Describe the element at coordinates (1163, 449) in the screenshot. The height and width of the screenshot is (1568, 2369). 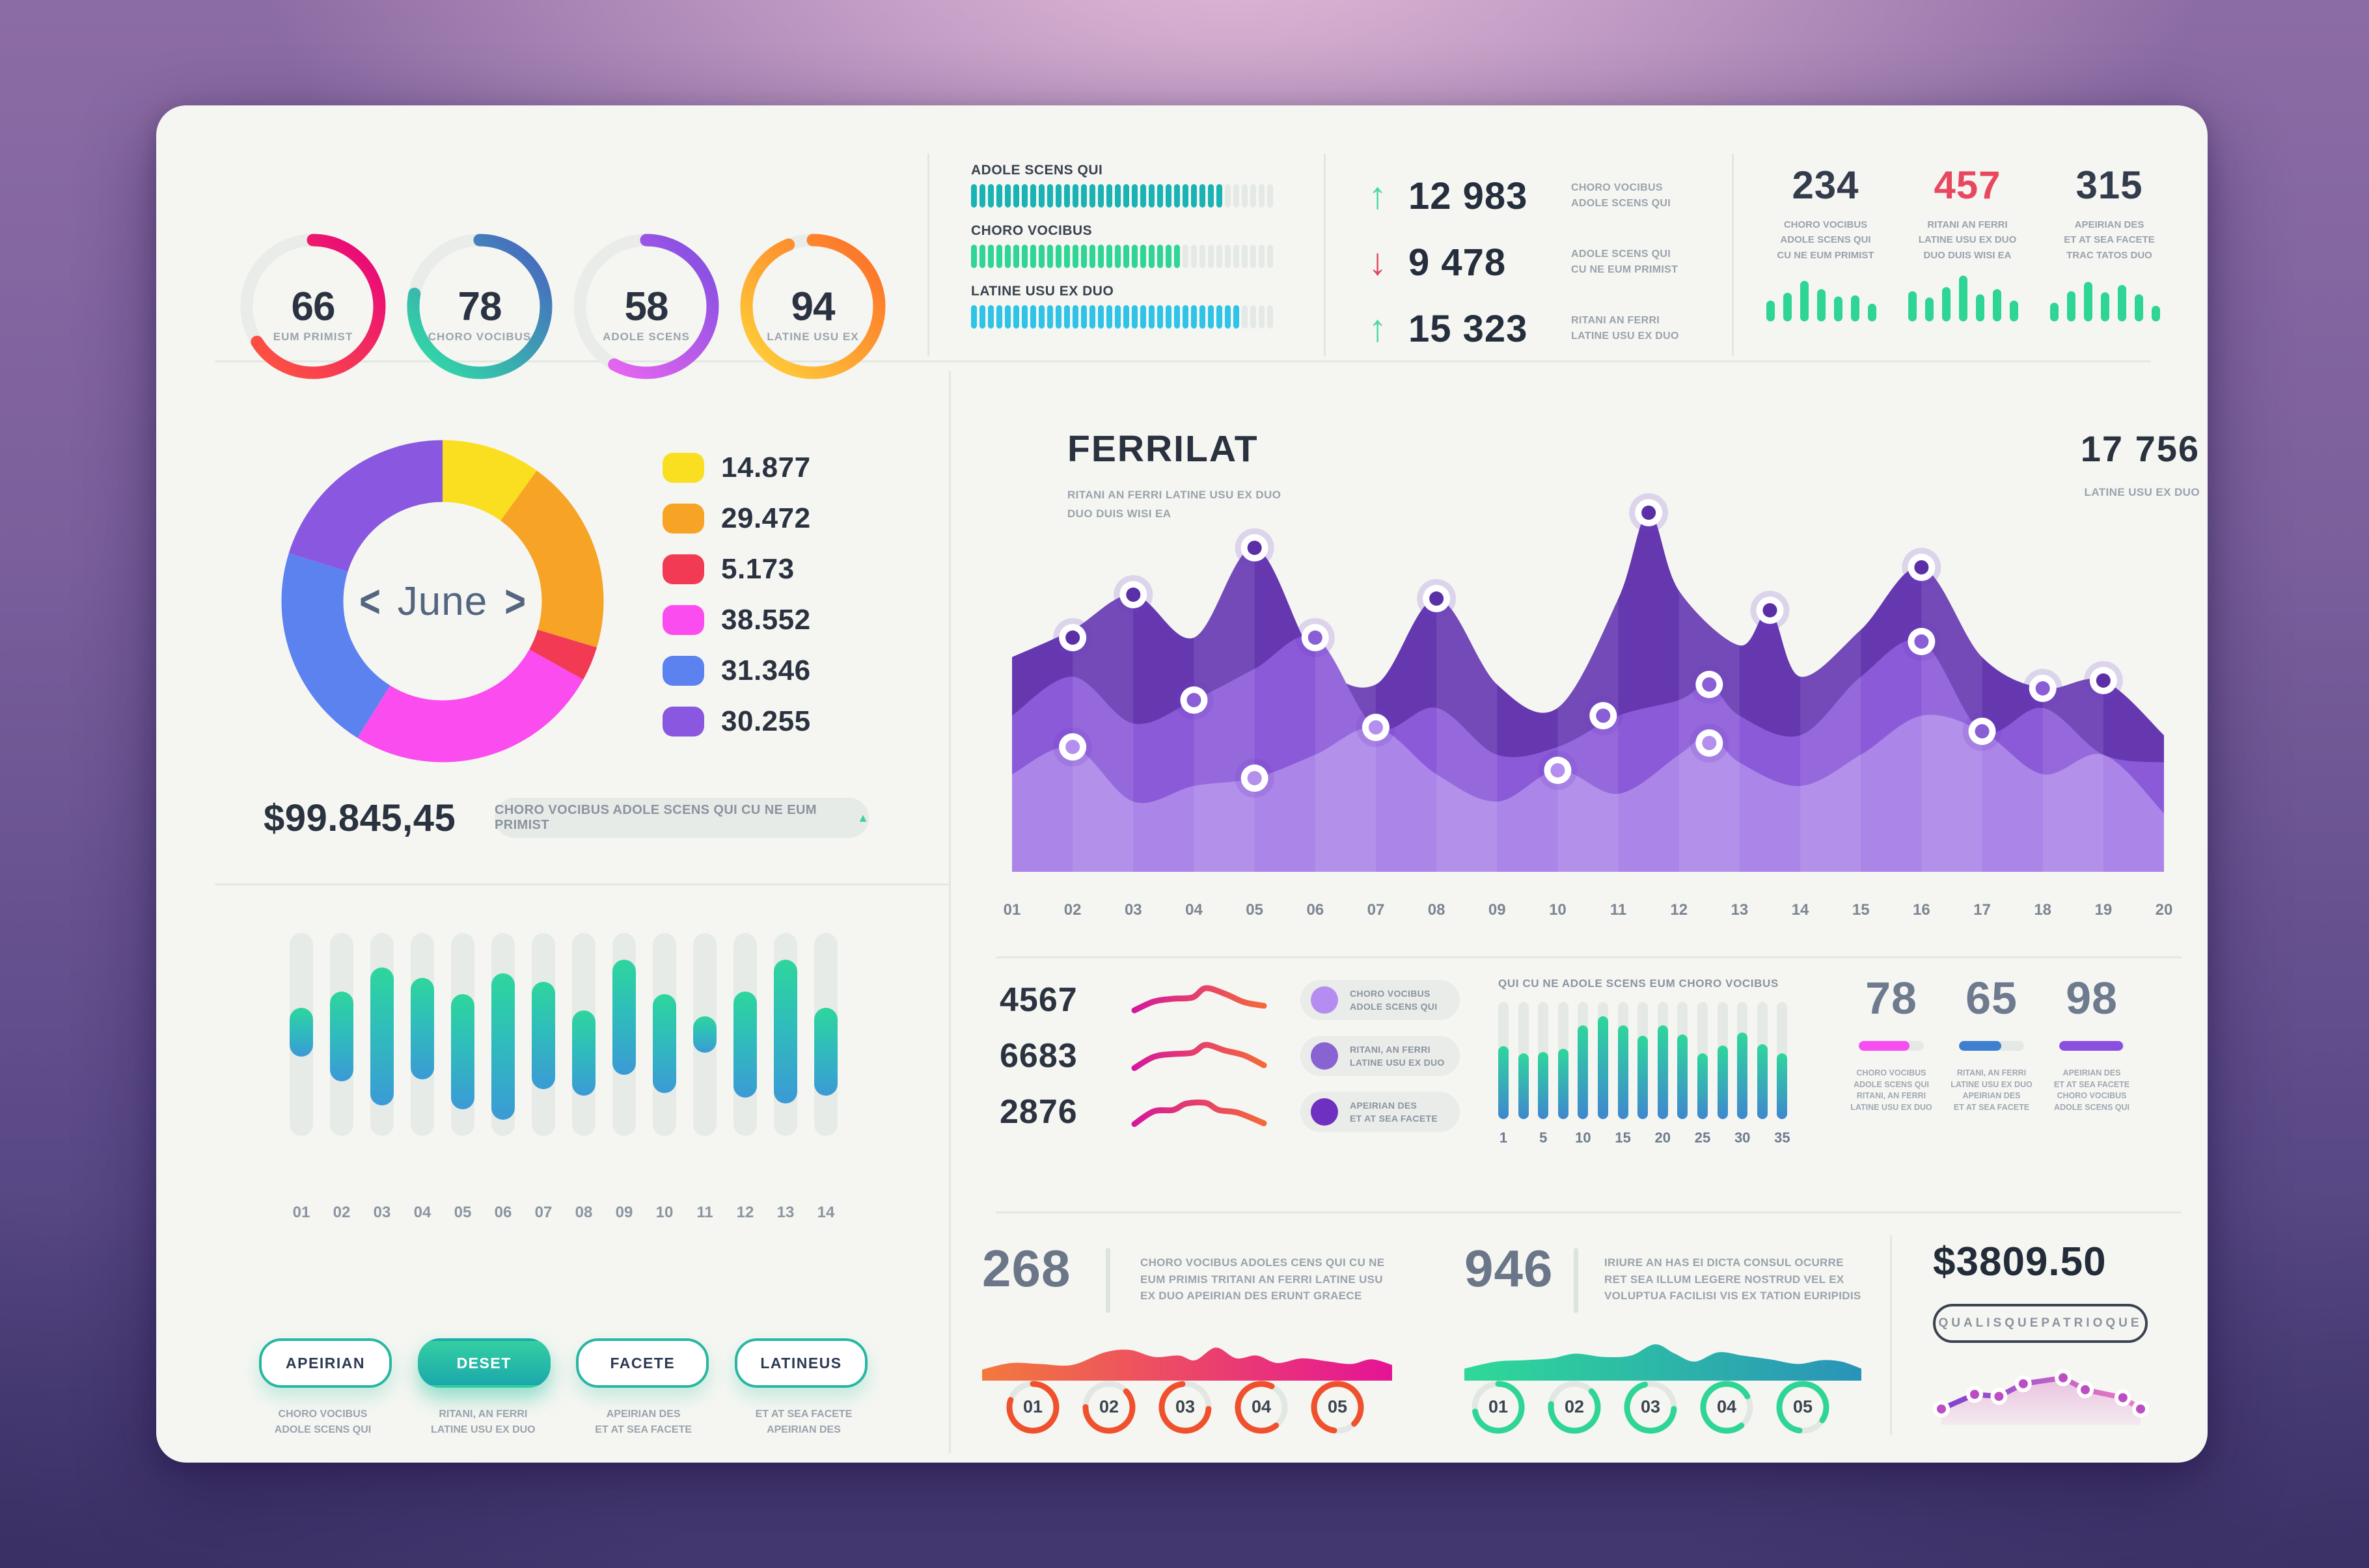
I see `chart-title: FERRILAT` at that location.